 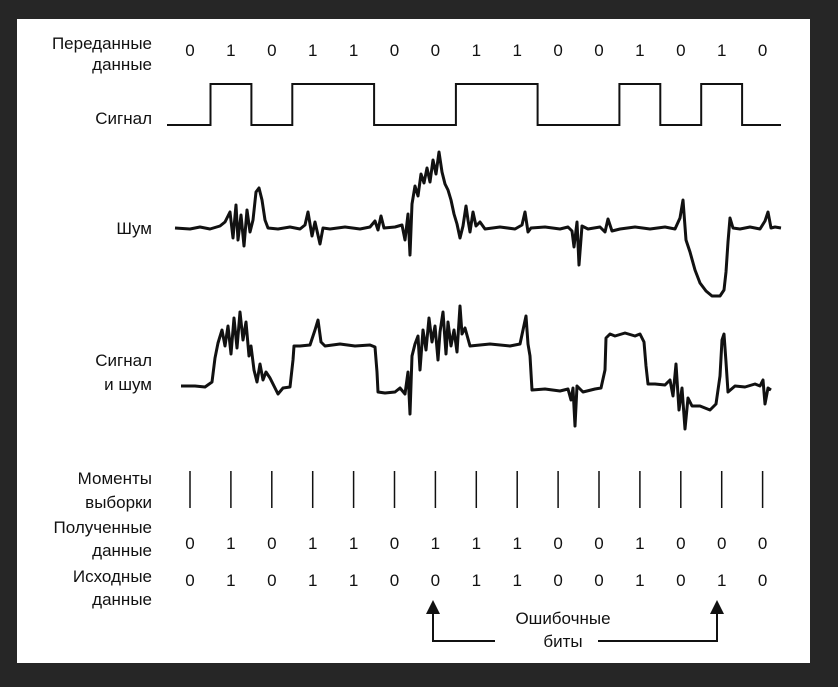 What do you see at coordinates (433, 607) in the screenshot?
I see `error-arrow-left` at bounding box center [433, 607].